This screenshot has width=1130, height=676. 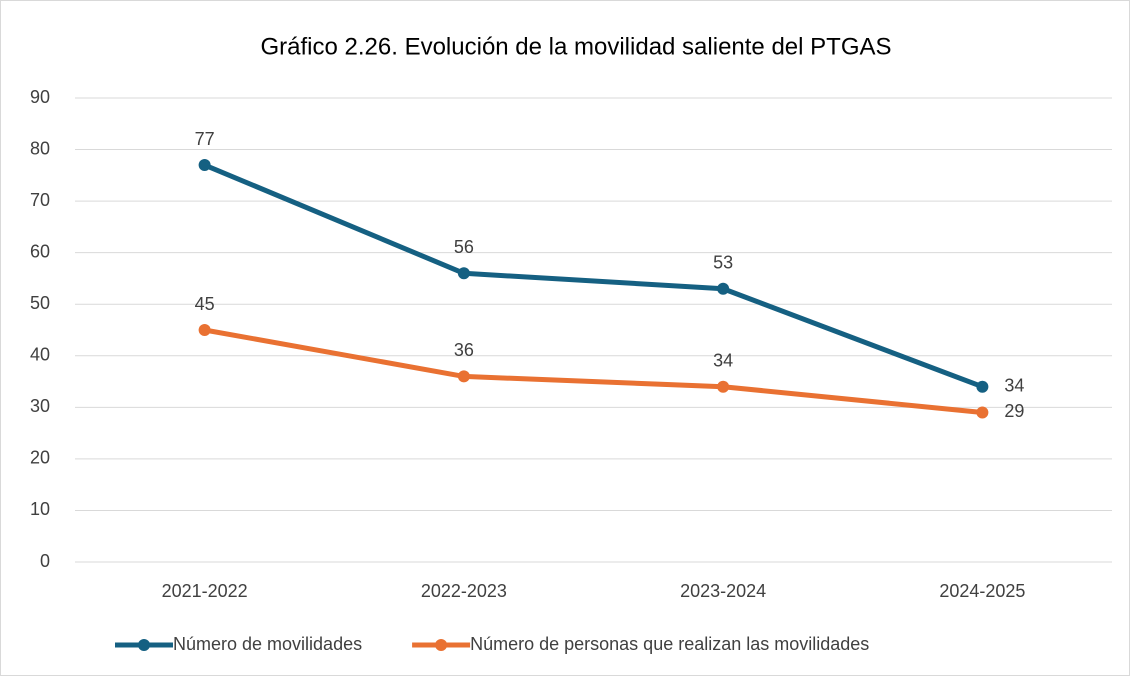 I want to click on y-tick-label: 60, so click(x=40, y=251).